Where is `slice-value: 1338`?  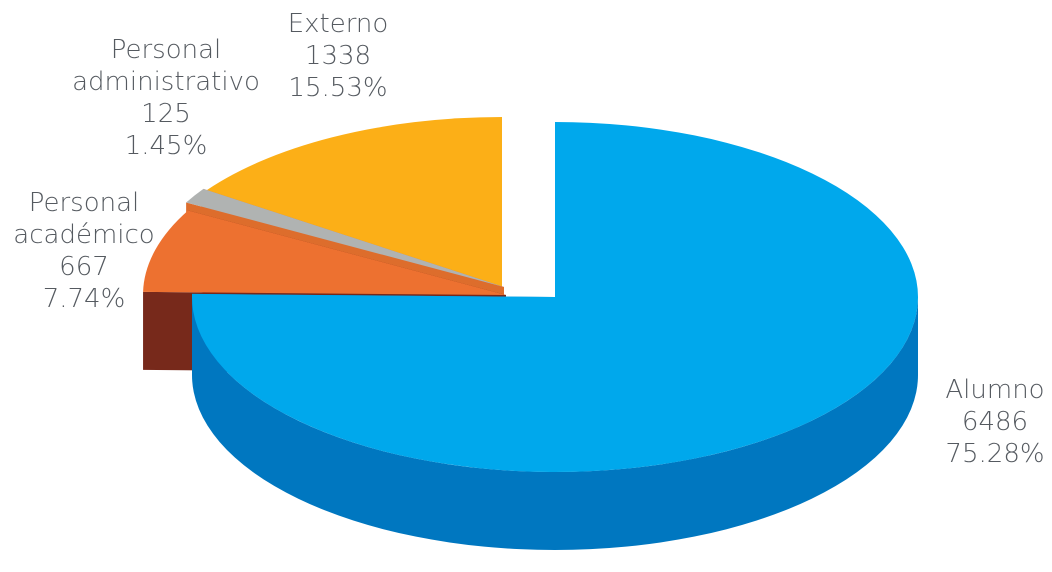 slice-value: 1338 is located at coordinates (338, 56).